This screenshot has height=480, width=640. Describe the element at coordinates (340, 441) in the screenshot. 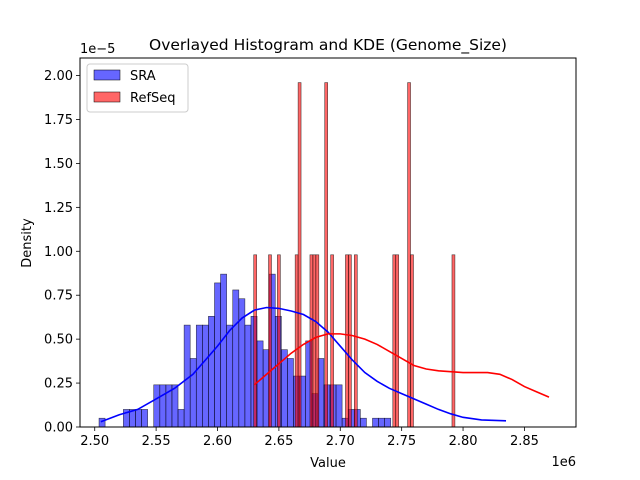

I see `x-tick-label: 2.70` at that location.